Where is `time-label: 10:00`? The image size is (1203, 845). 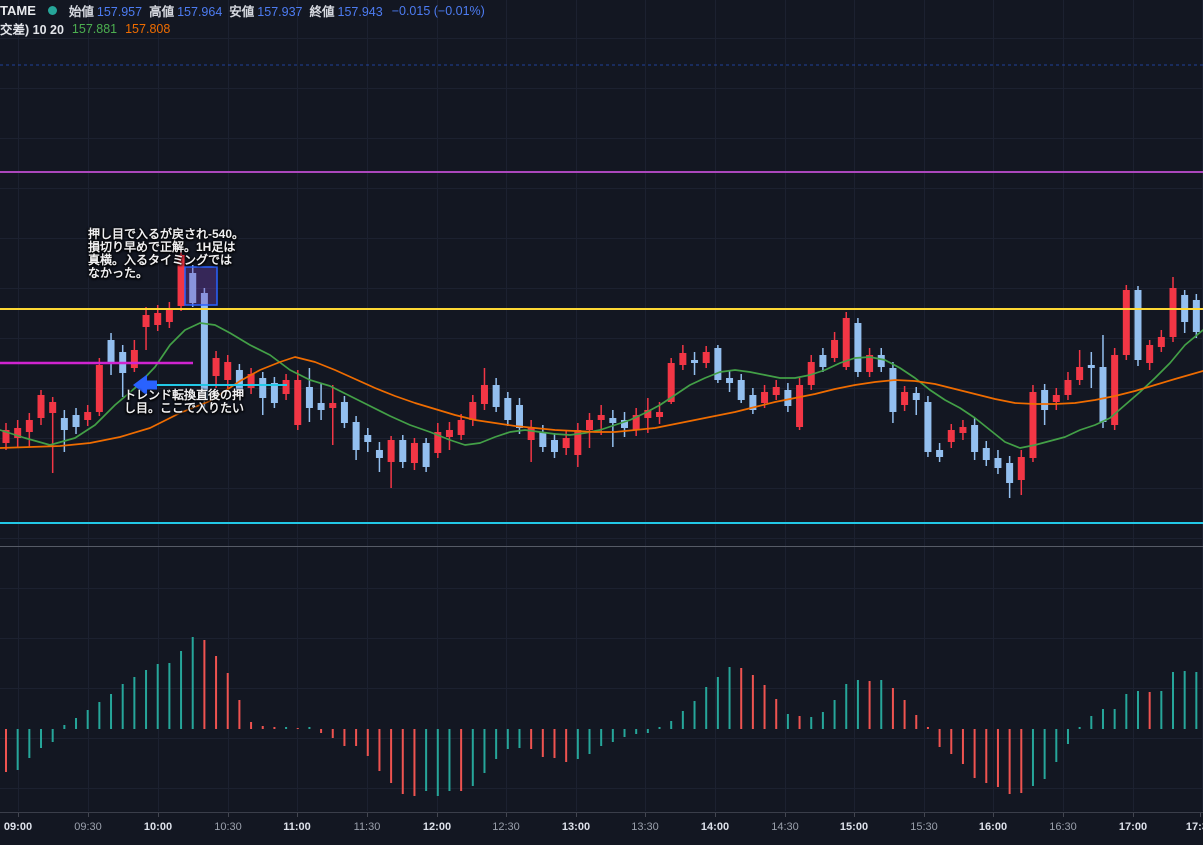 time-label: 10:00 is located at coordinates (158, 827).